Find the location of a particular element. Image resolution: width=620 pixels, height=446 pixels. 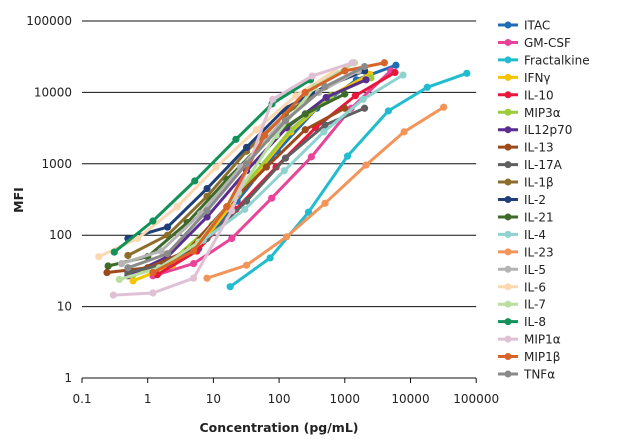

legend-label: ITAC is located at coordinates (537, 26).